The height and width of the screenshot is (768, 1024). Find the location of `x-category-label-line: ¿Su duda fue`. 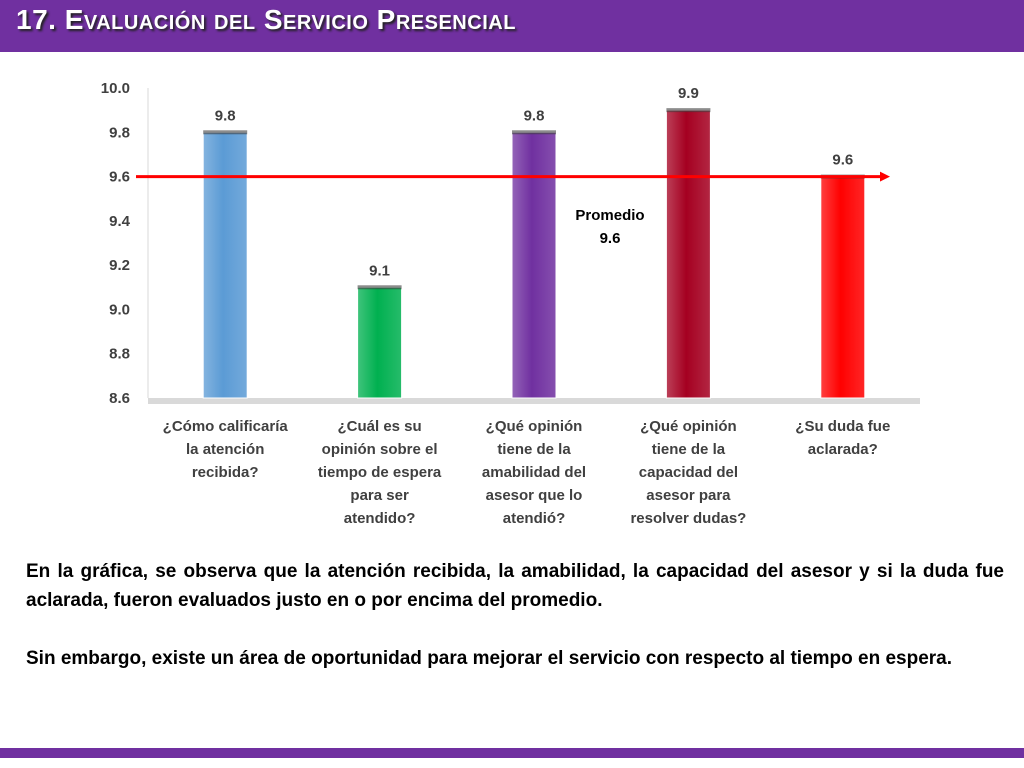

x-category-label-line: ¿Su duda fue is located at coordinates (842, 426).